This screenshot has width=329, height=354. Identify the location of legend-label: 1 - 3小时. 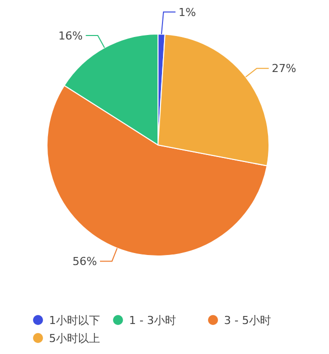
(152, 320).